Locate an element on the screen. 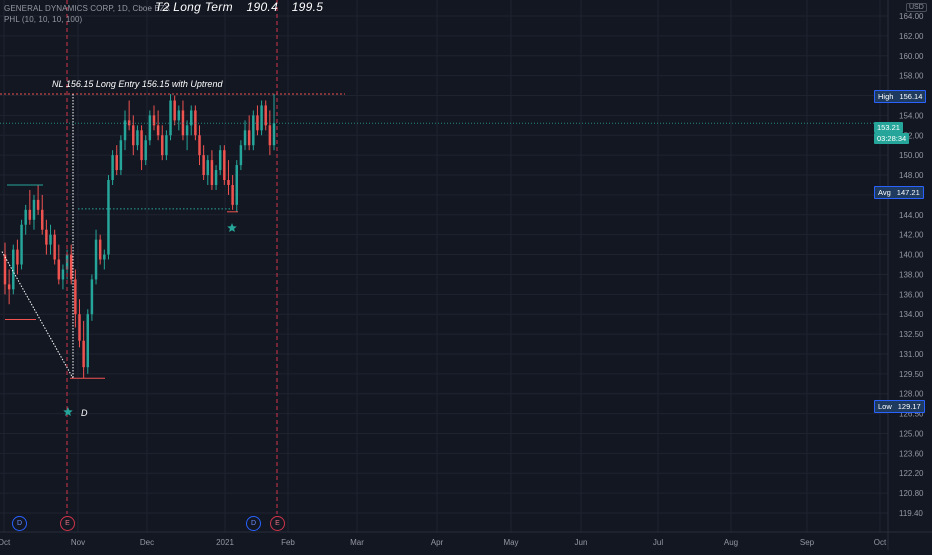  x-tick-label: 2021 is located at coordinates (225, 542).